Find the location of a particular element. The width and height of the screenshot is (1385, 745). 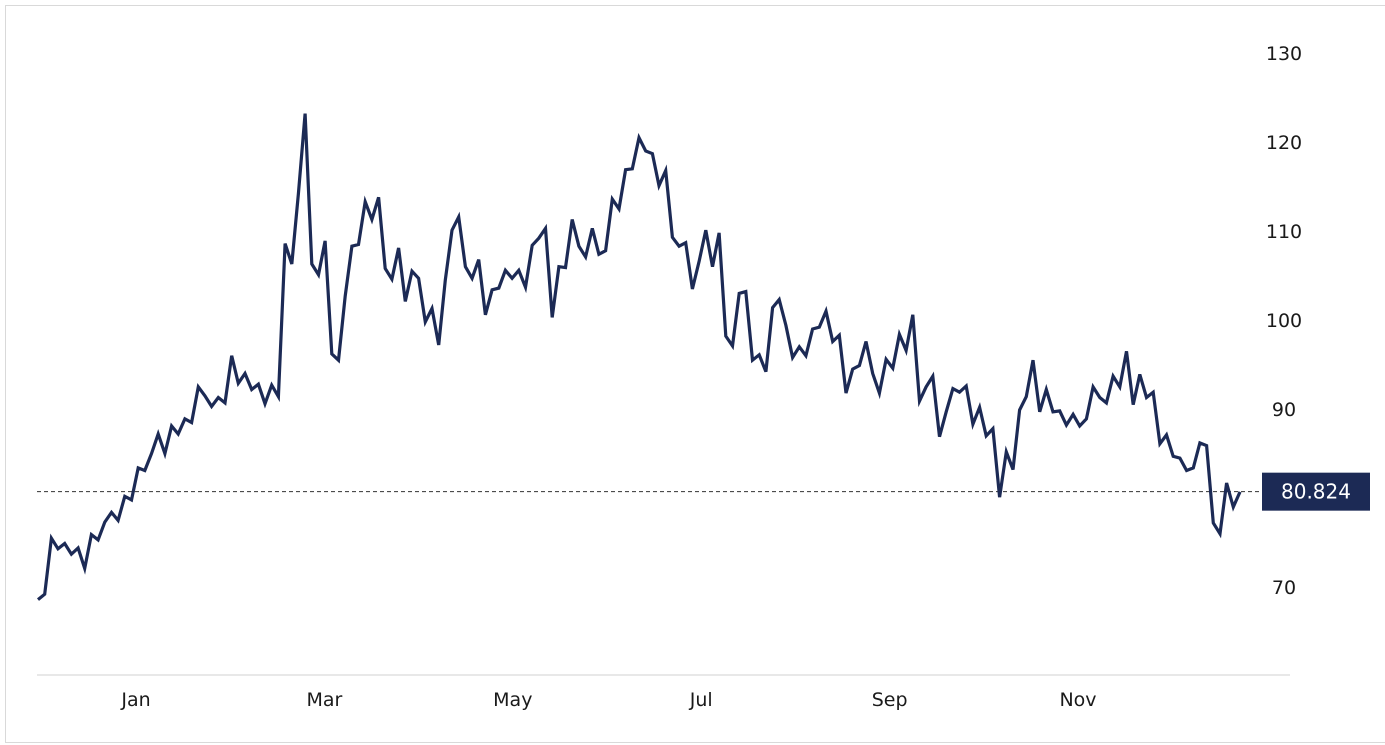

y-tick-label: 90 is located at coordinates (1284, 410).